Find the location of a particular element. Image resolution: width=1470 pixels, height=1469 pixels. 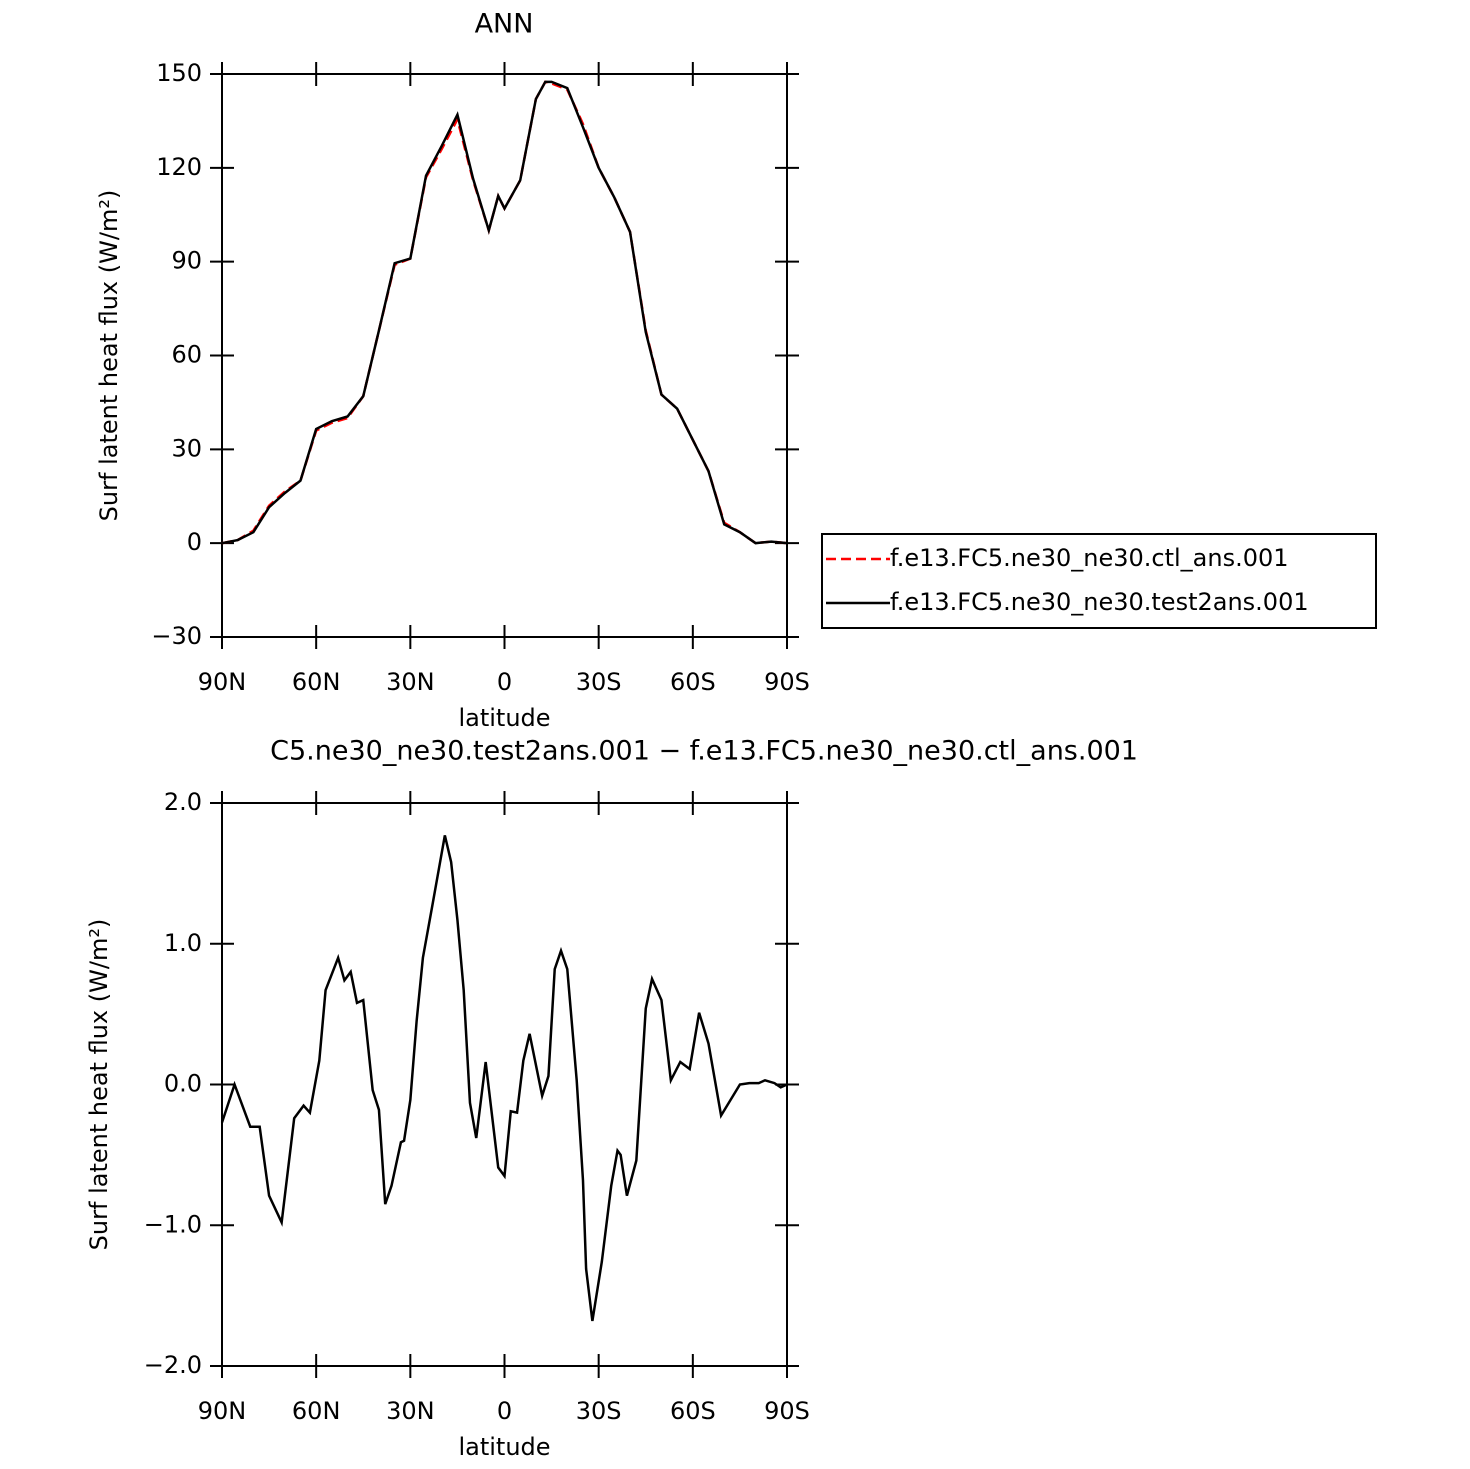

y-tick-label: 0 is located at coordinates (194, 542).